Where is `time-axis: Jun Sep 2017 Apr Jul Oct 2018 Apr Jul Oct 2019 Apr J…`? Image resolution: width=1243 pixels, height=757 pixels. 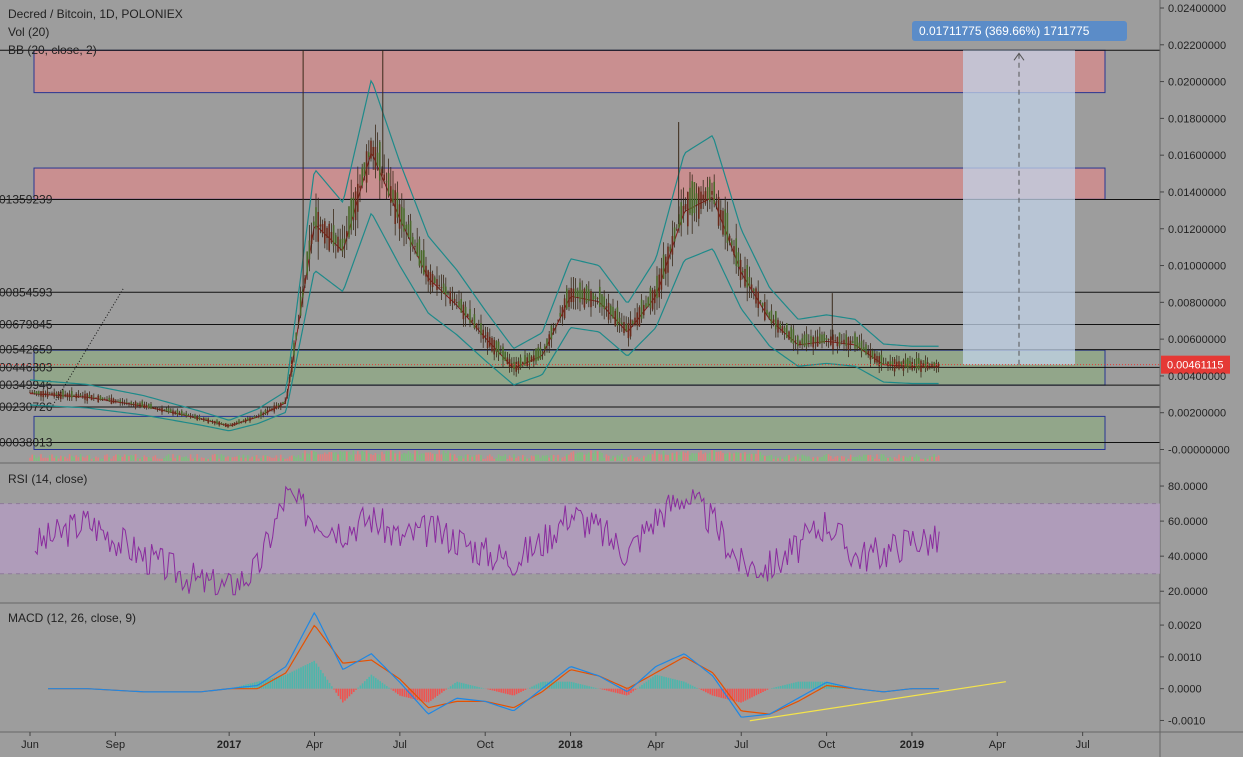 time-axis: Jun Sep 2017 Apr Jul Oct 2018 Apr Jul Oct 2019 Apr J… is located at coordinates (555, 741).